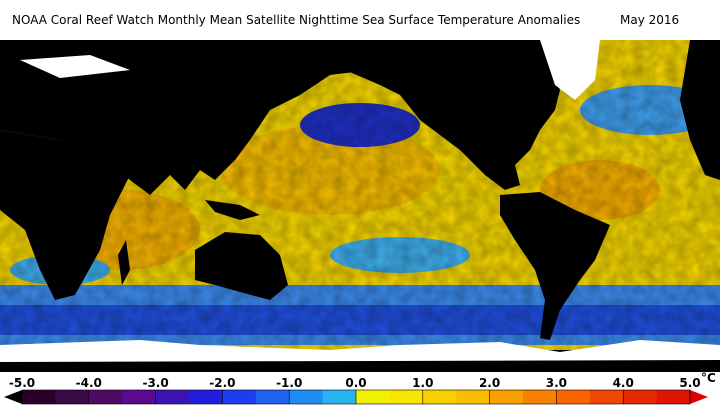 The image size is (720, 411). What do you see at coordinates (22, 383) in the screenshot?
I see `colorbar-tick-label: -5.0` at bounding box center [22, 383].